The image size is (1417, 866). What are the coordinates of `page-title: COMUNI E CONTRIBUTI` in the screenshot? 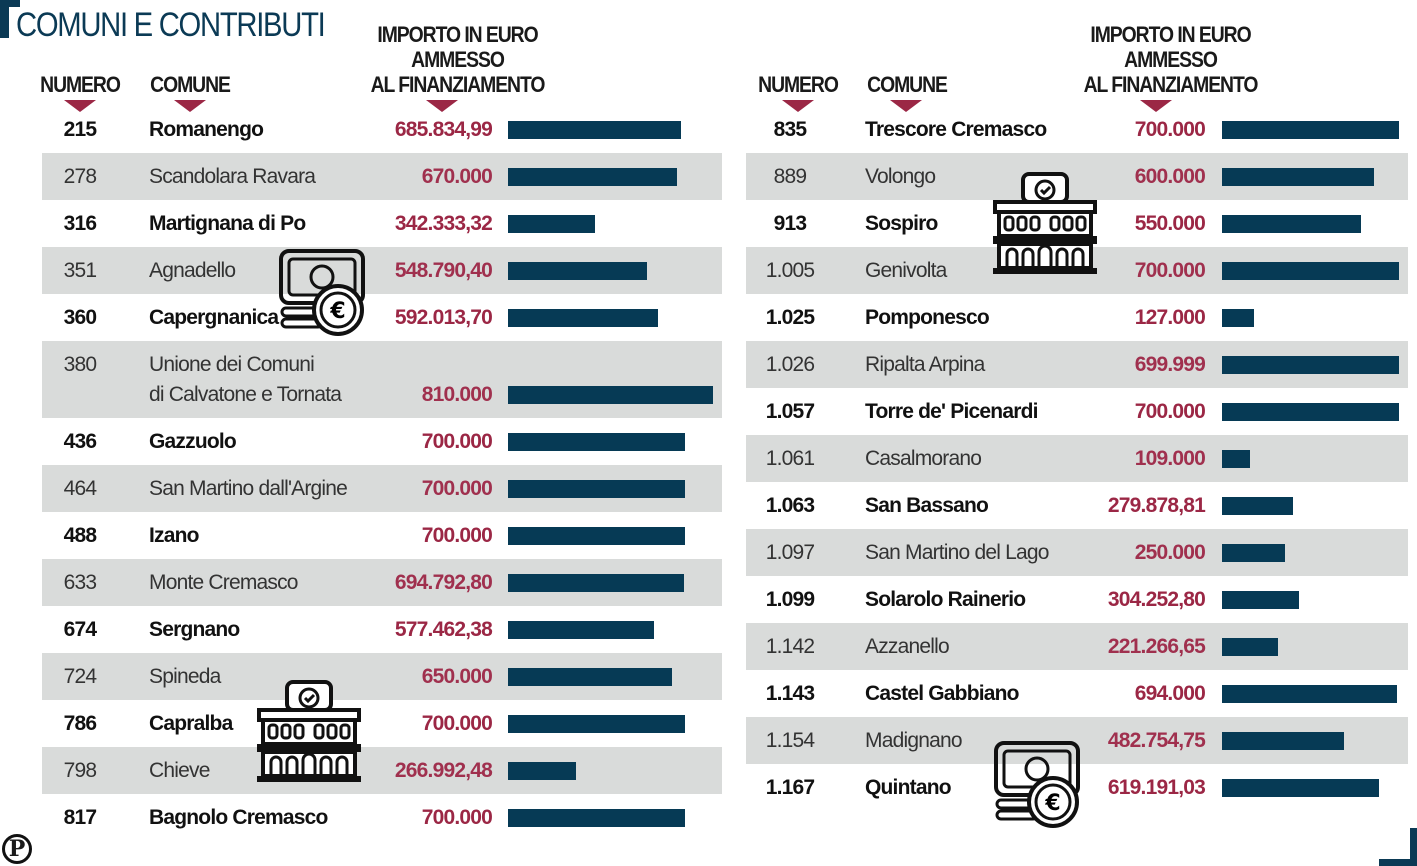 It's located at (171, 25).